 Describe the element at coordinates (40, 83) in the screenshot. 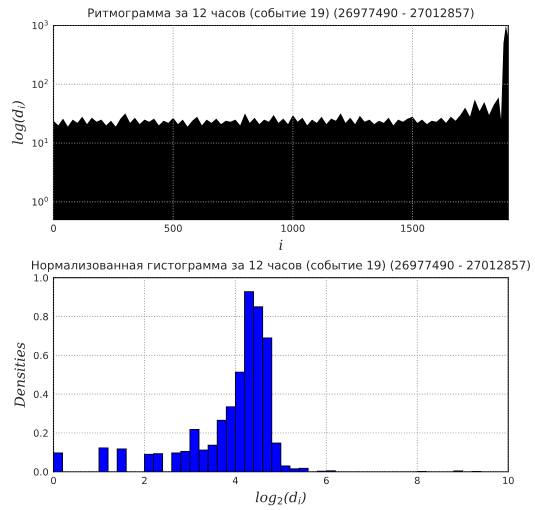

I see `y-tick-label: 10$^{2}$` at that location.